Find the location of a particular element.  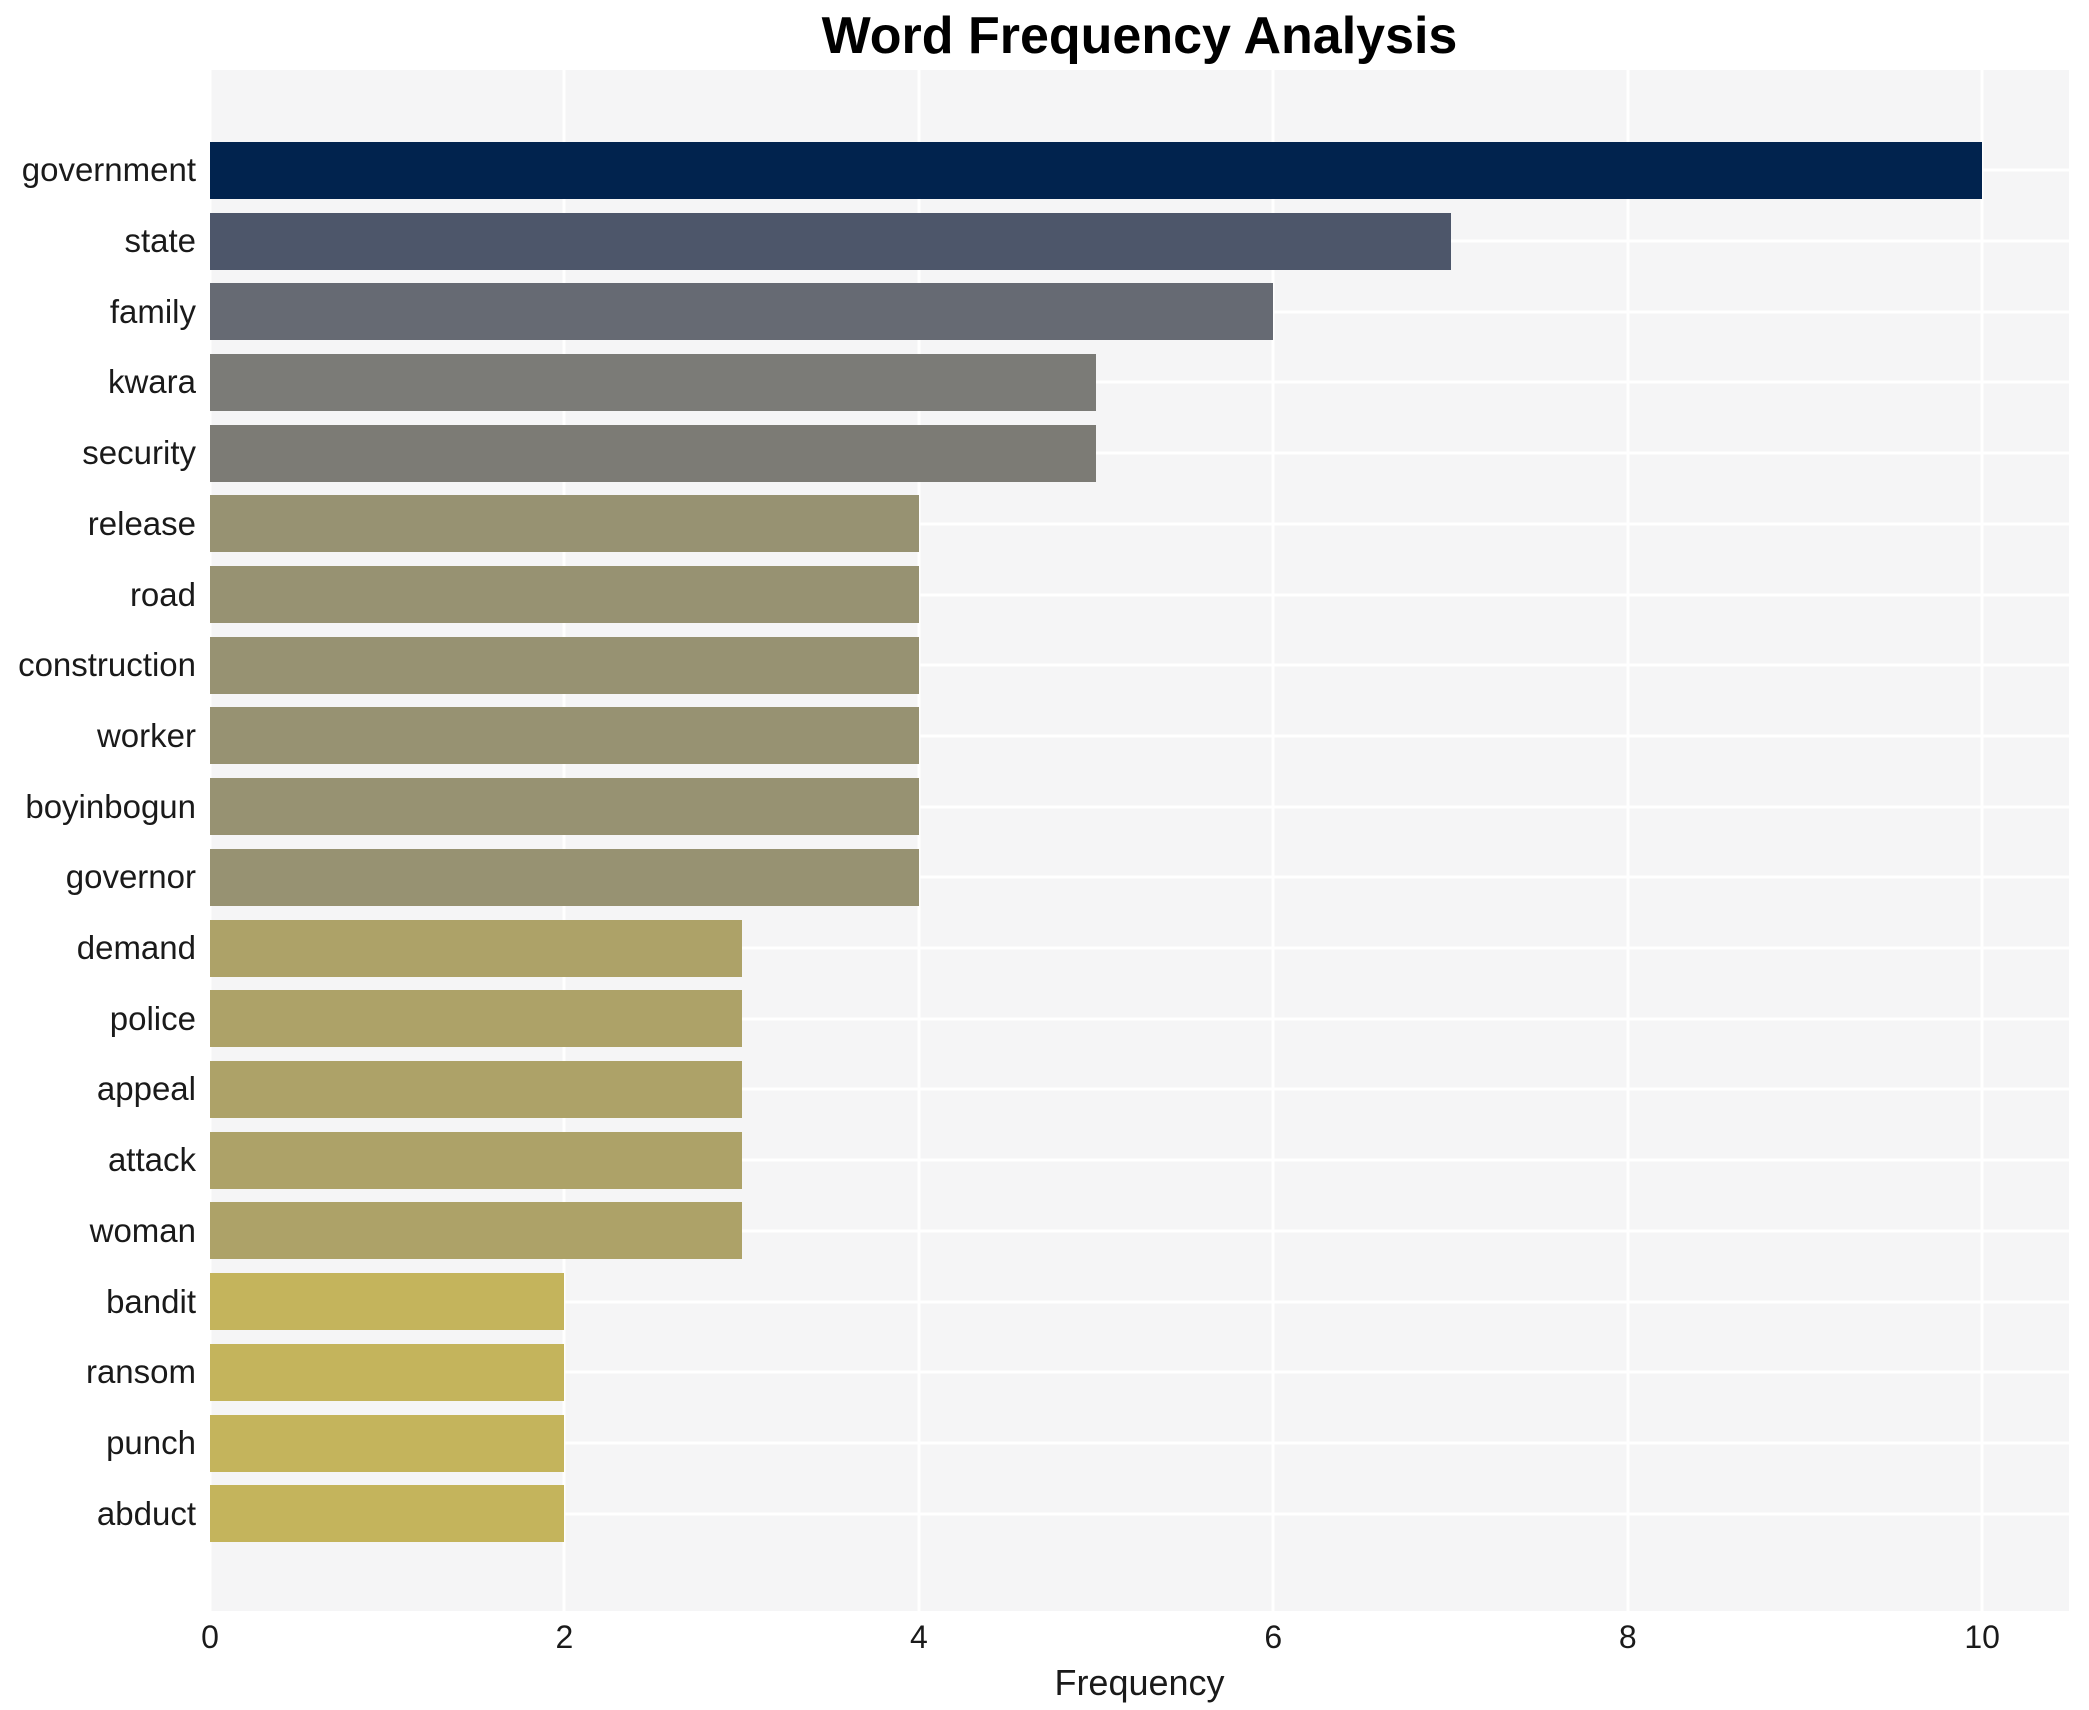

y-tick-label: release is located at coordinates (141, 523).